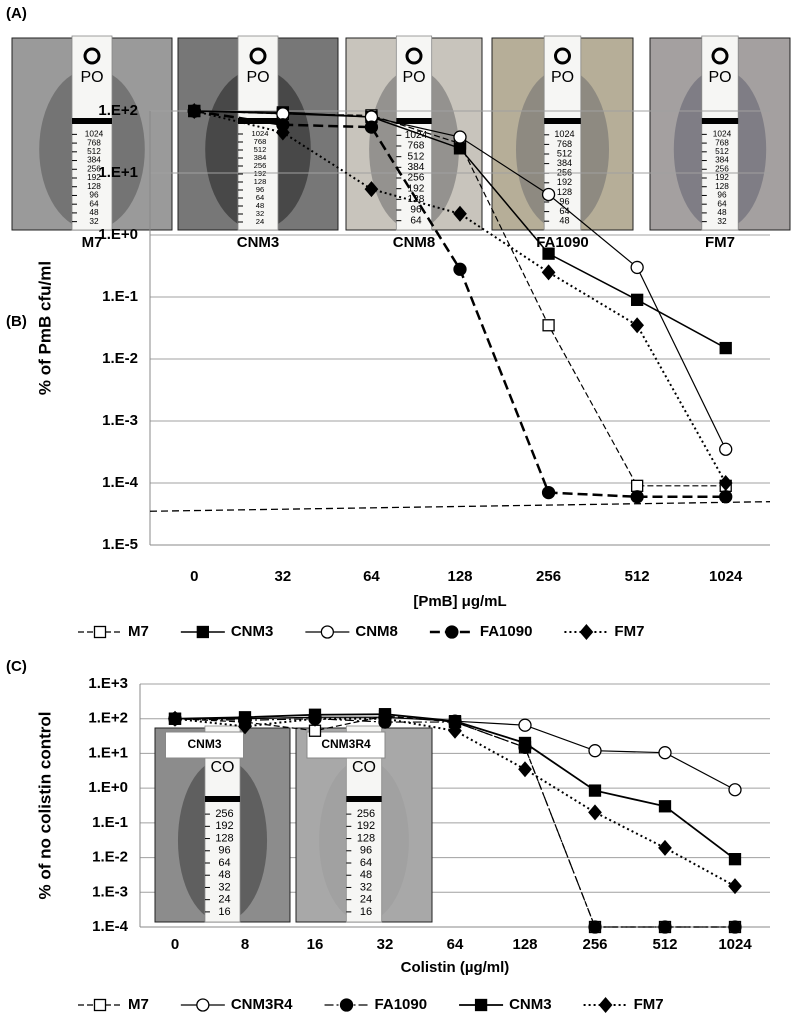  I want to click on photo-caption: CNM3, so click(258, 242).